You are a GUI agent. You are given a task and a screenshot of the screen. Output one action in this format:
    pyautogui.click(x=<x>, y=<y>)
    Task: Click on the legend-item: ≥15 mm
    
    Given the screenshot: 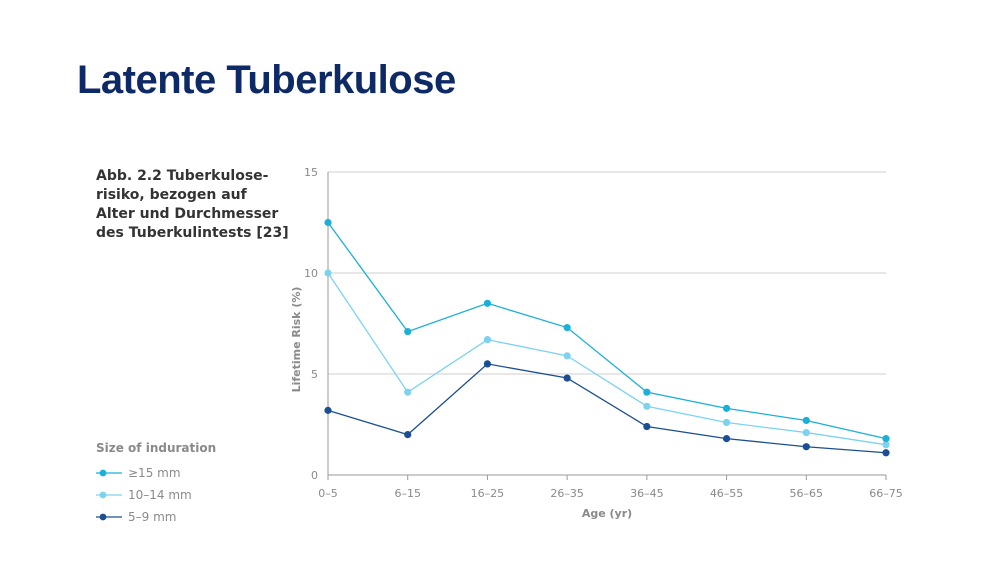 What is the action you would take?
    pyautogui.click(x=156, y=473)
    